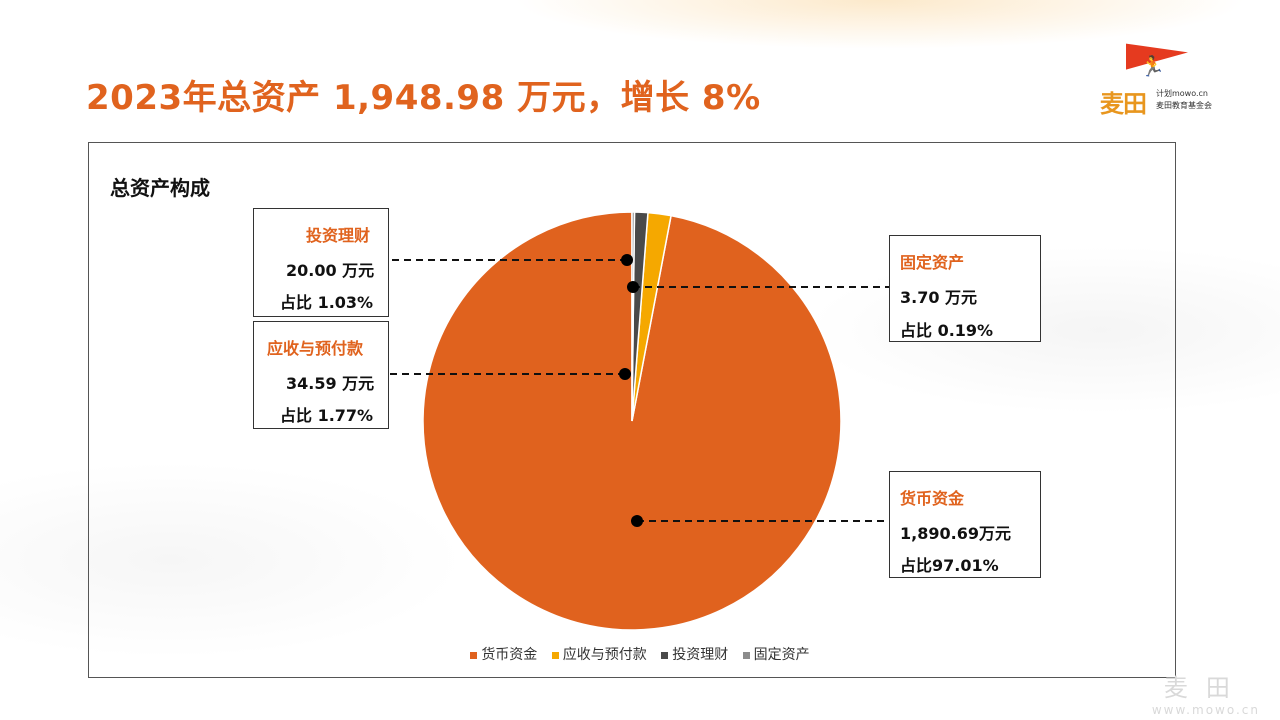  I want to click on logo-subtitle-2: 麦田教育基金会, so click(1184, 105).